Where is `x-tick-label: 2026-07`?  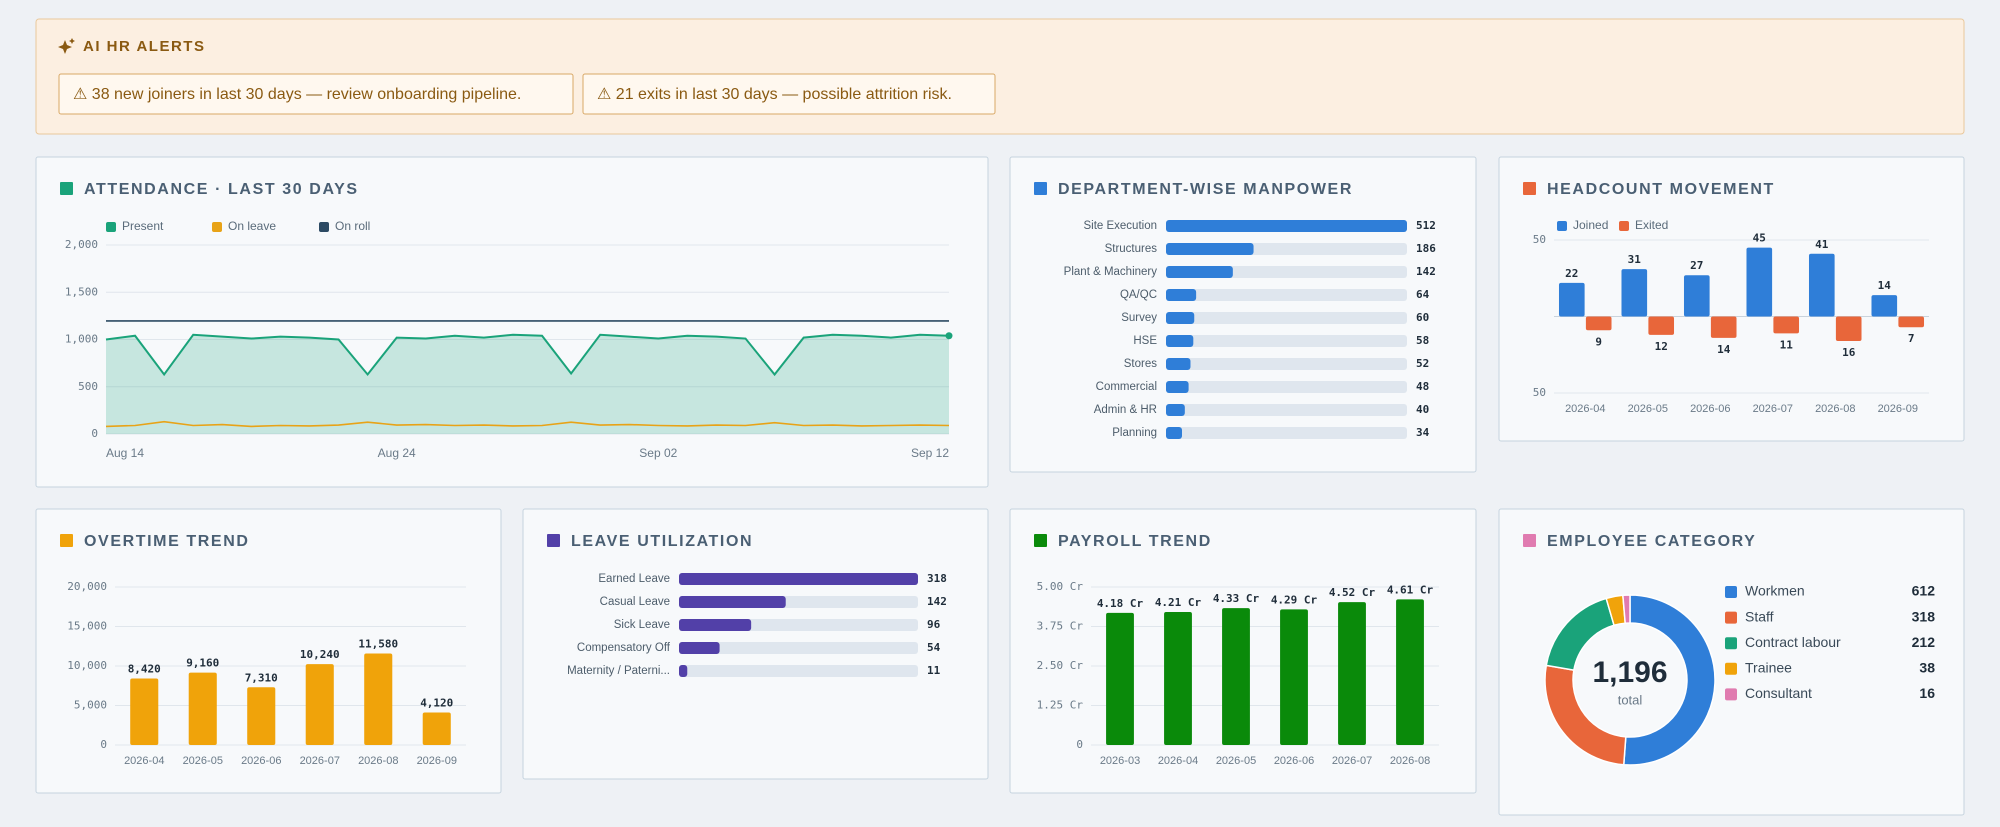 x-tick-label: 2026-07 is located at coordinates (320, 761).